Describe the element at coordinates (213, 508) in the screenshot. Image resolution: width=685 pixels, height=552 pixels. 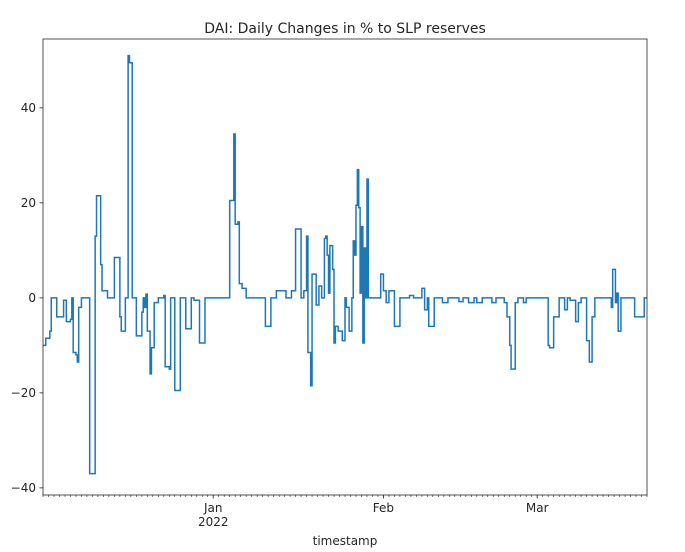
I see `x-tick-label: Jan` at that location.